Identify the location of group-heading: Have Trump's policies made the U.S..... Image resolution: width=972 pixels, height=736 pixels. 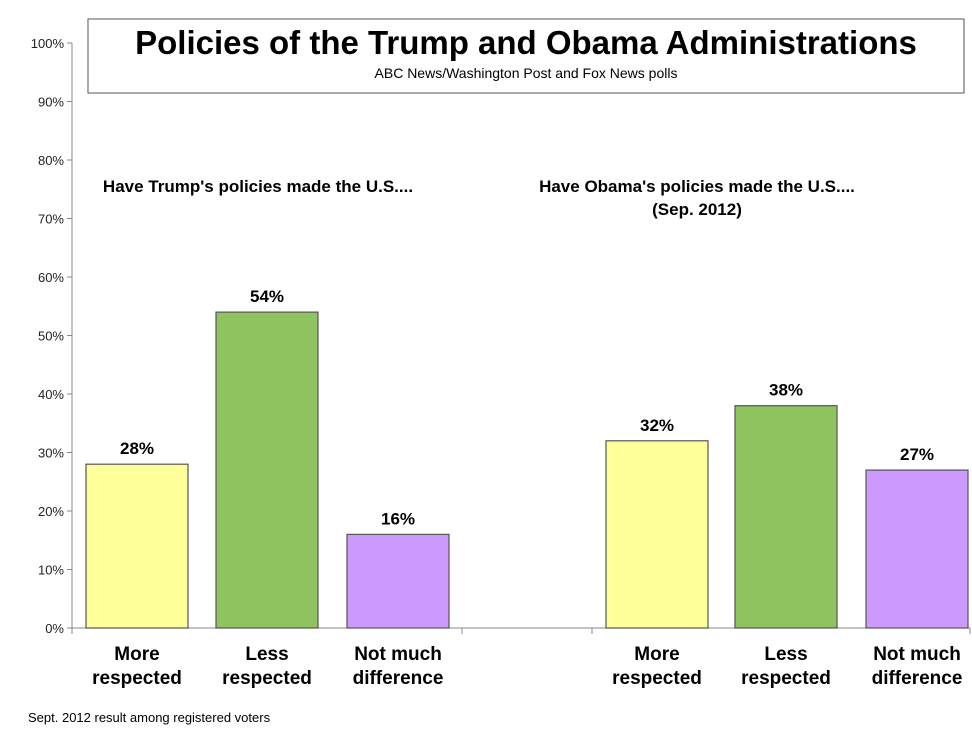
(258, 186).